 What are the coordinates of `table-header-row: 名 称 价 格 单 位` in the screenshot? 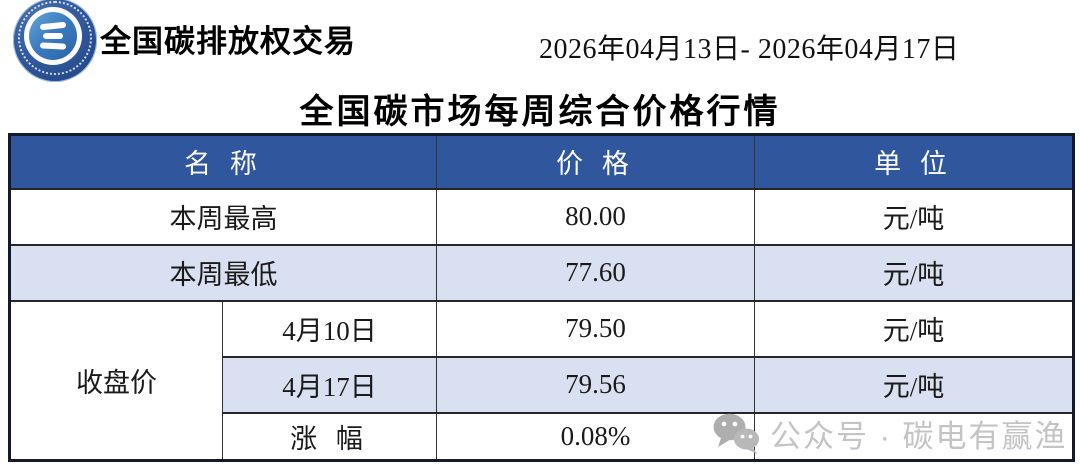 It's located at (541, 161).